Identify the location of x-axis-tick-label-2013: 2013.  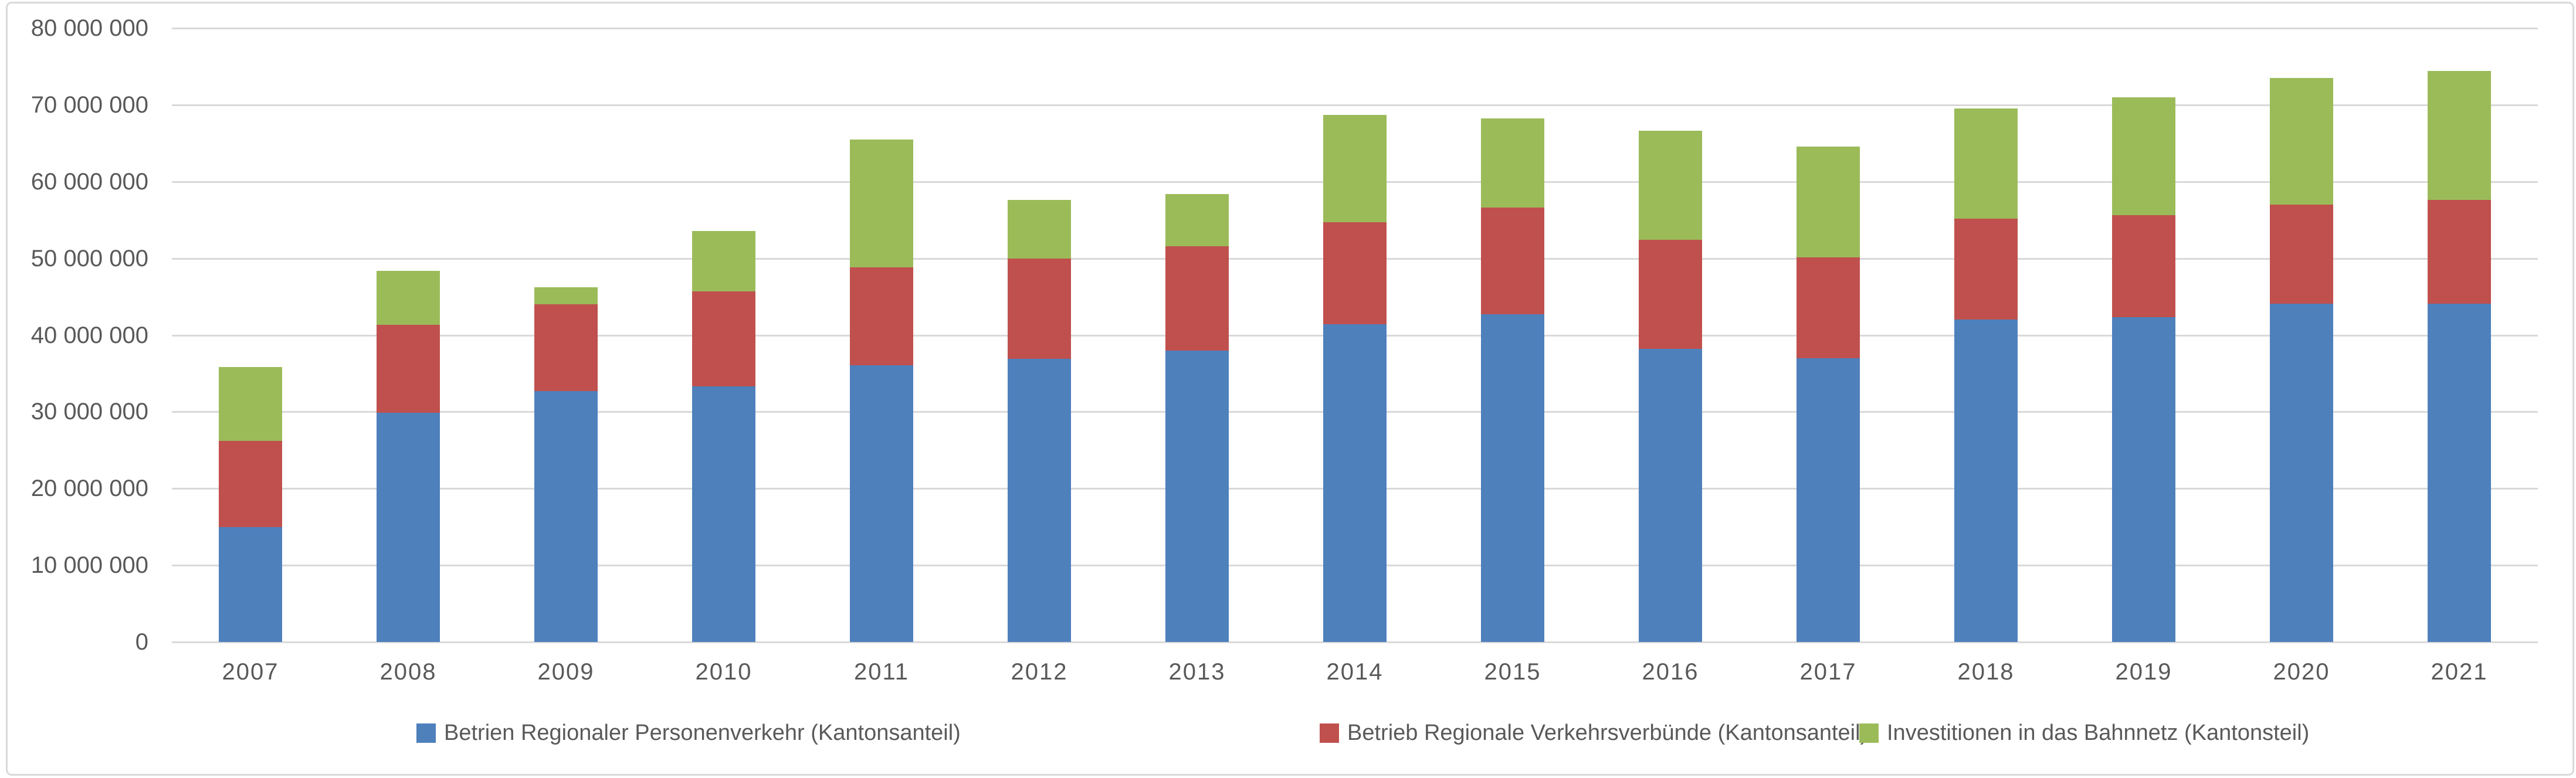
(1197, 672).